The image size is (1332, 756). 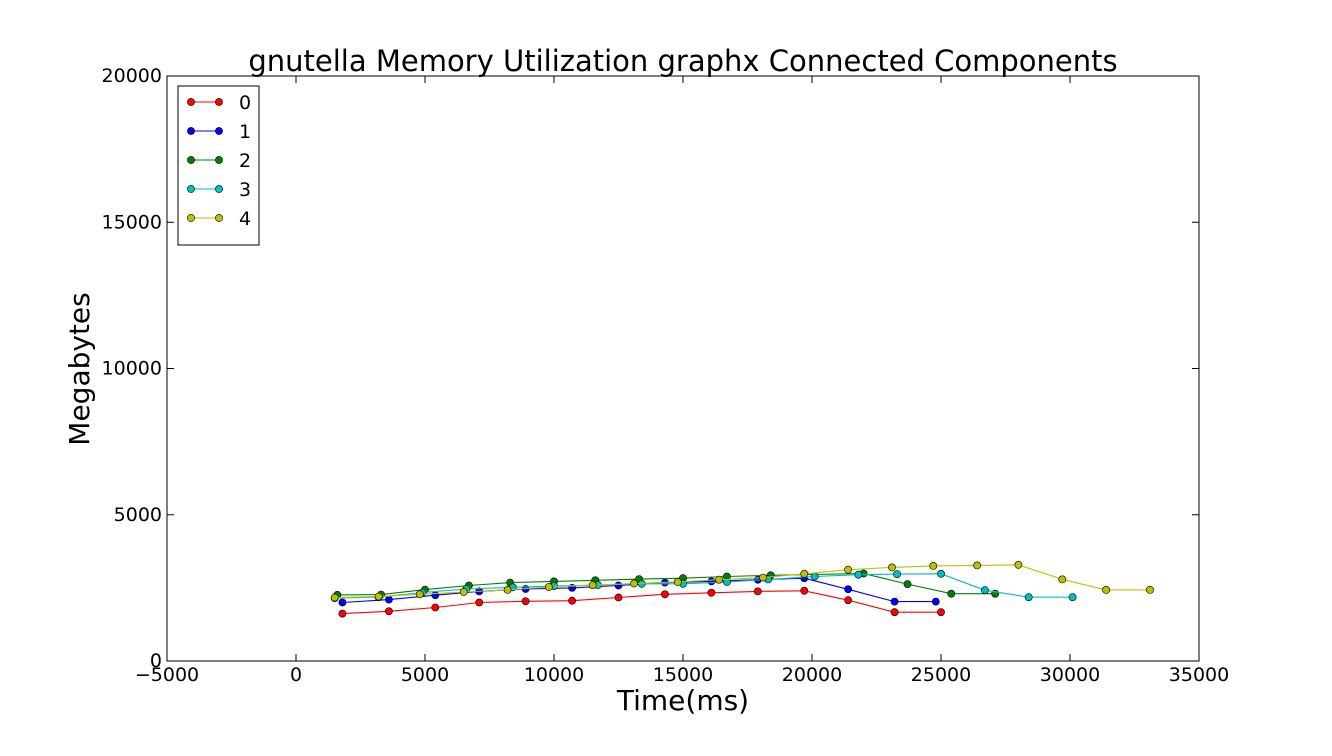 I want to click on x-tick-label: 0, so click(x=296, y=675).